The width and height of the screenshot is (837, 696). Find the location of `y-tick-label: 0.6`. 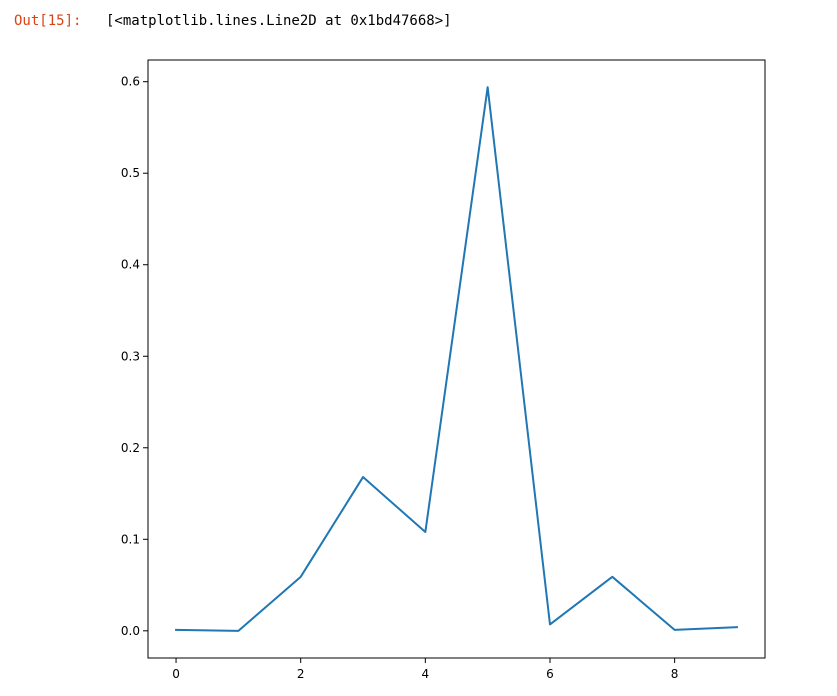

y-tick-label: 0.6 is located at coordinates (130, 82).